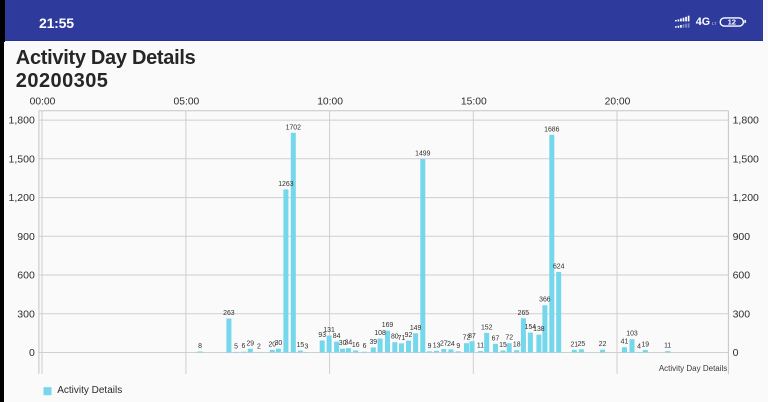 The width and height of the screenshot is (768, 402). I want to click on svg-text: 24, so click(451, 344).